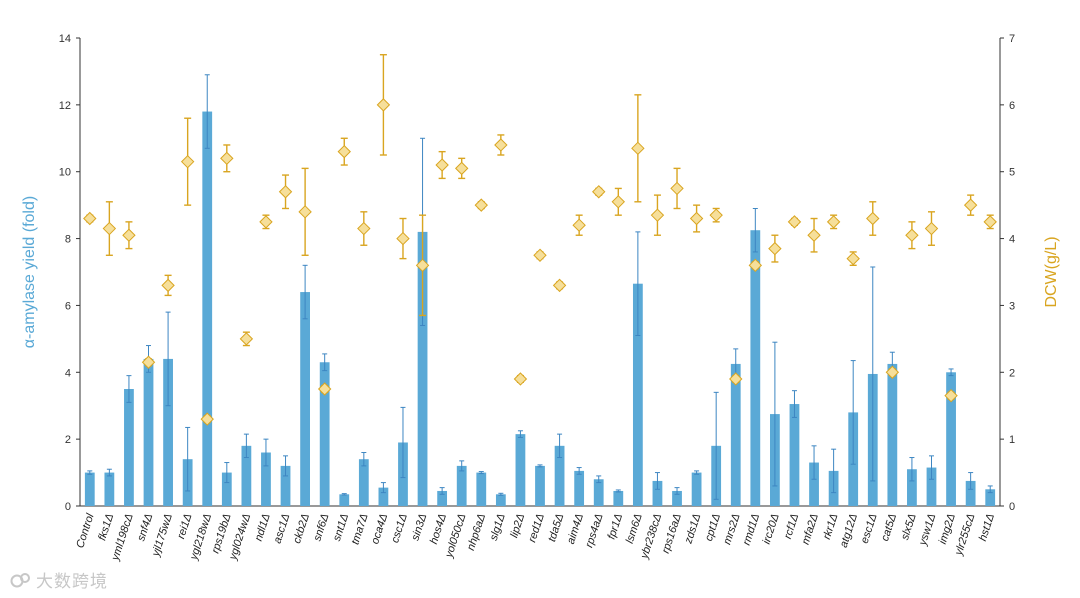  I want to click on y-tick-label-right: 6, so click(1012, 106).